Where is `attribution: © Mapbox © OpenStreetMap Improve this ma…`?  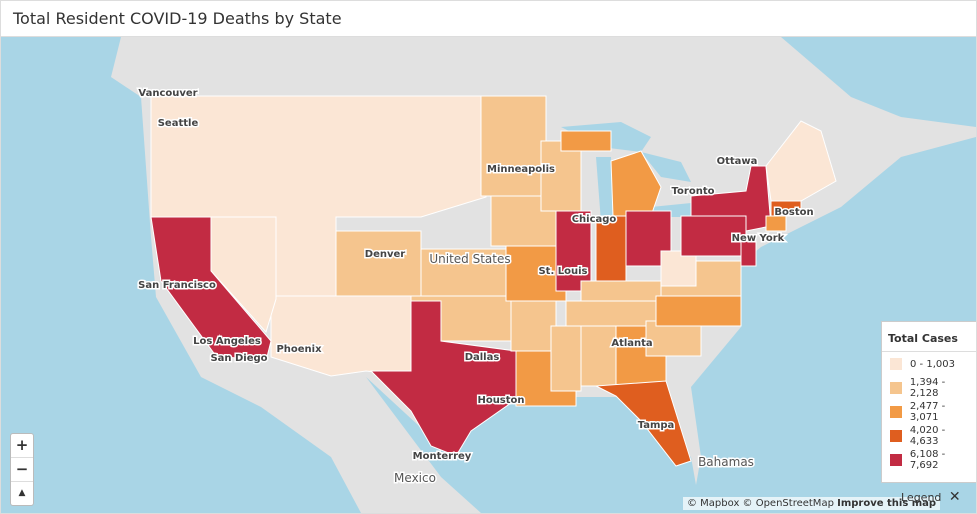 attribution: © Mapbox © OpenStreetMap Improve this ma… is located at coordinates (812, 503).